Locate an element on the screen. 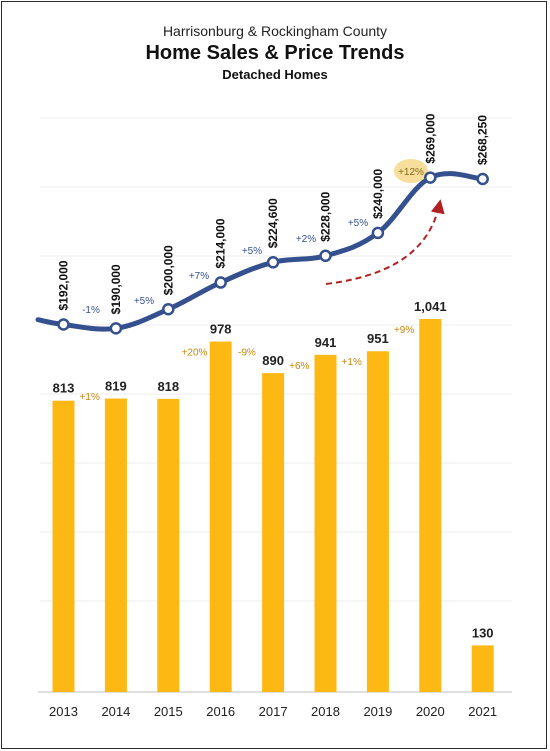 The image size is (550, 751). bar-2016 is located at coordinates (220, 516).